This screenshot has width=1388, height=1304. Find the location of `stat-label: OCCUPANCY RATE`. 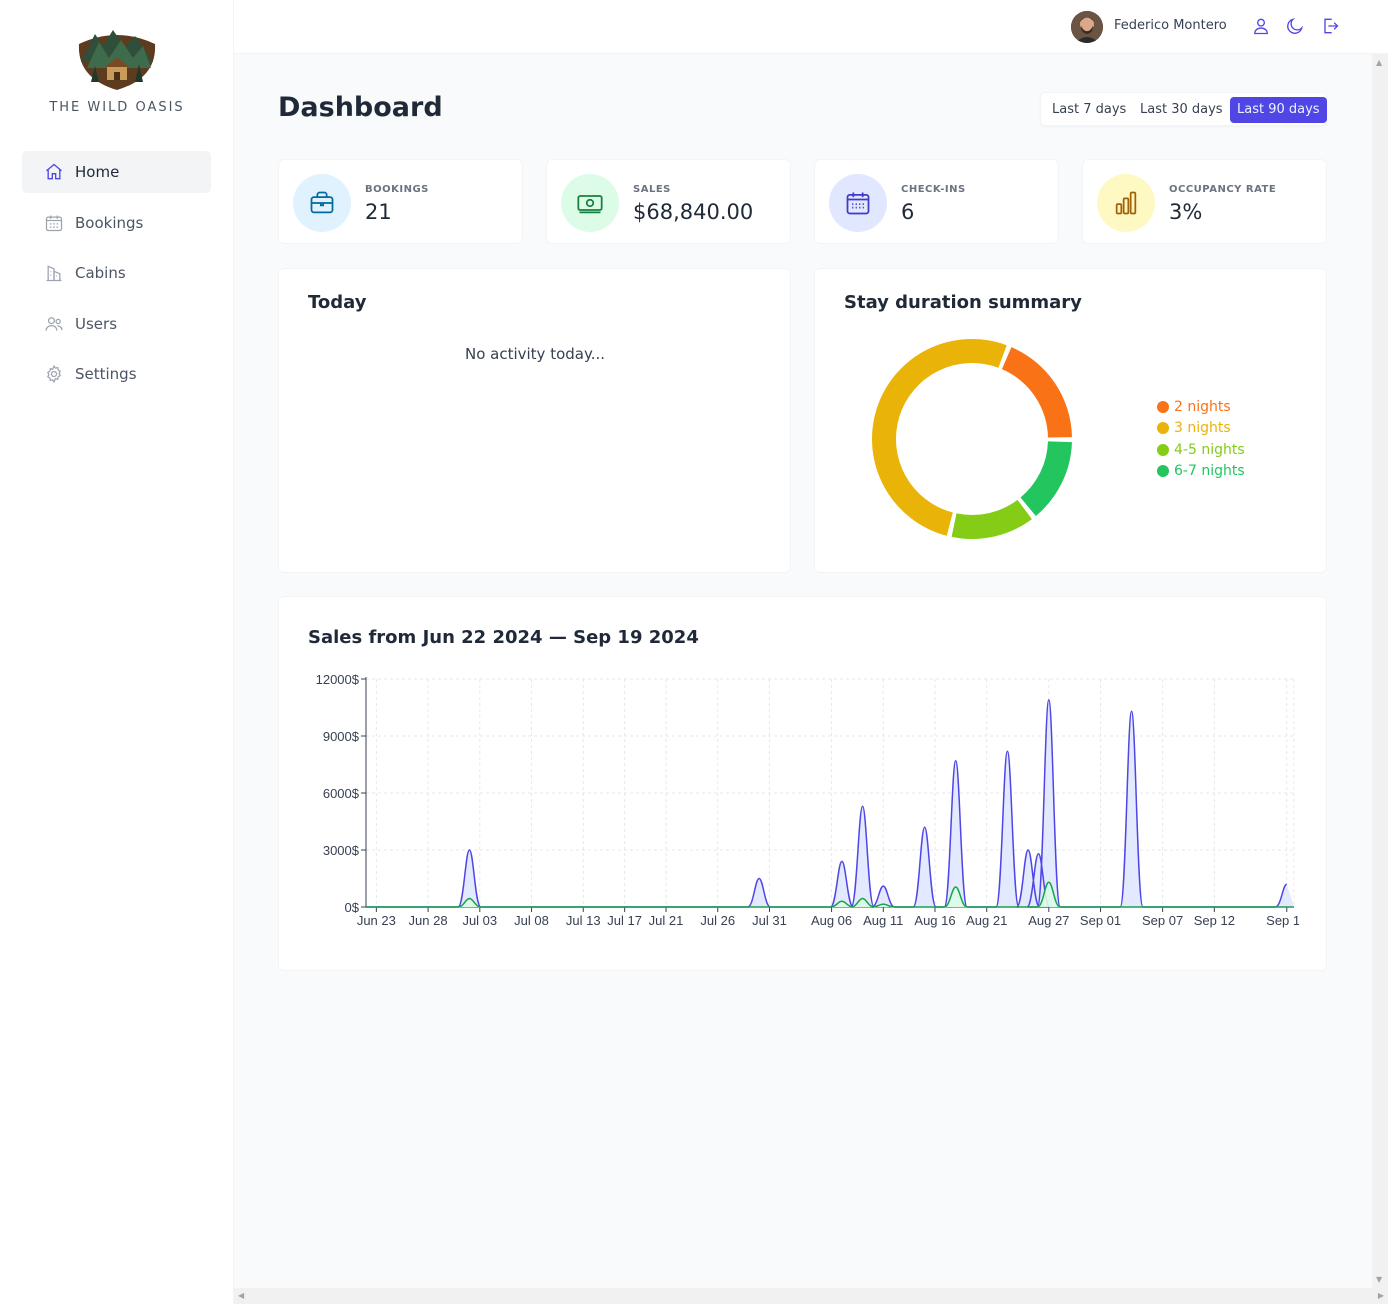

stat-label: OCCUPANCY RATE is located at coordinates (1223, 189).